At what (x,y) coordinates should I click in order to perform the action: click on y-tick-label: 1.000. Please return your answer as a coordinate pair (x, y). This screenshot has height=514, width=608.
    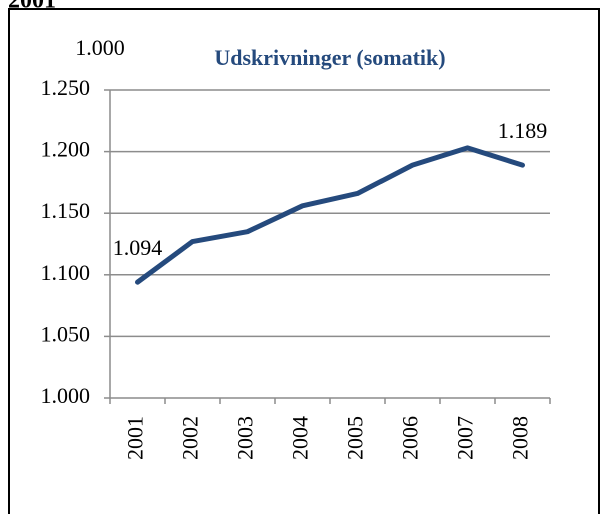
    Looking at the image, I should click on (66, 395).